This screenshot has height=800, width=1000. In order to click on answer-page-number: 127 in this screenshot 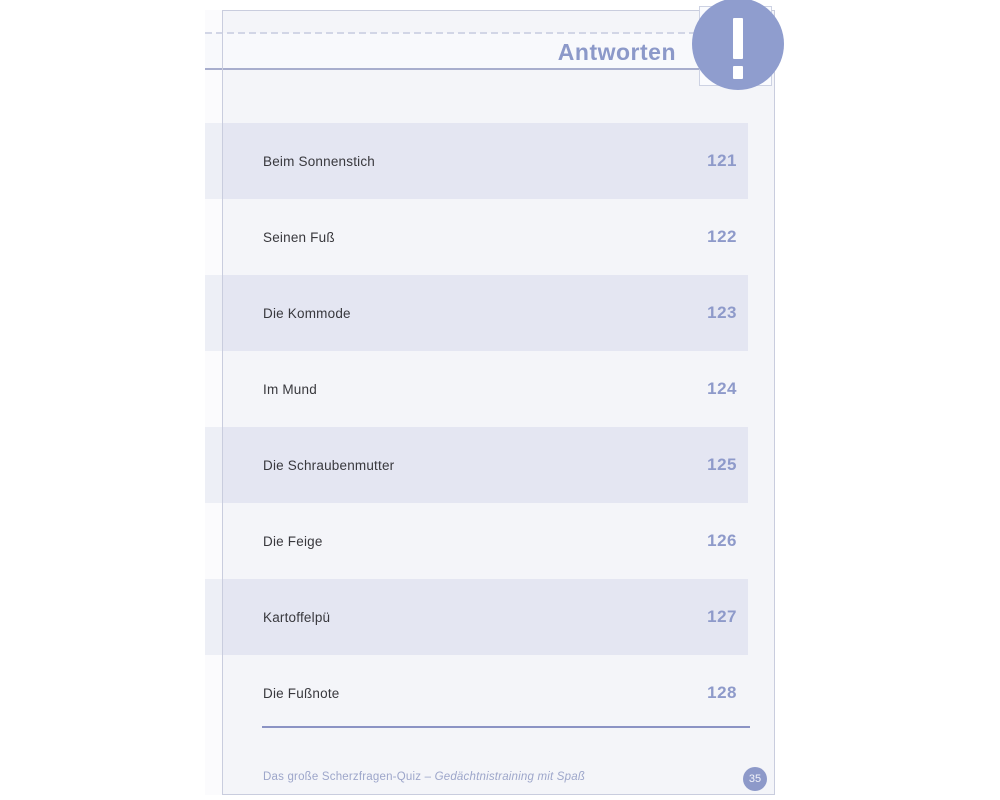, I will do `click(722, 616)`.